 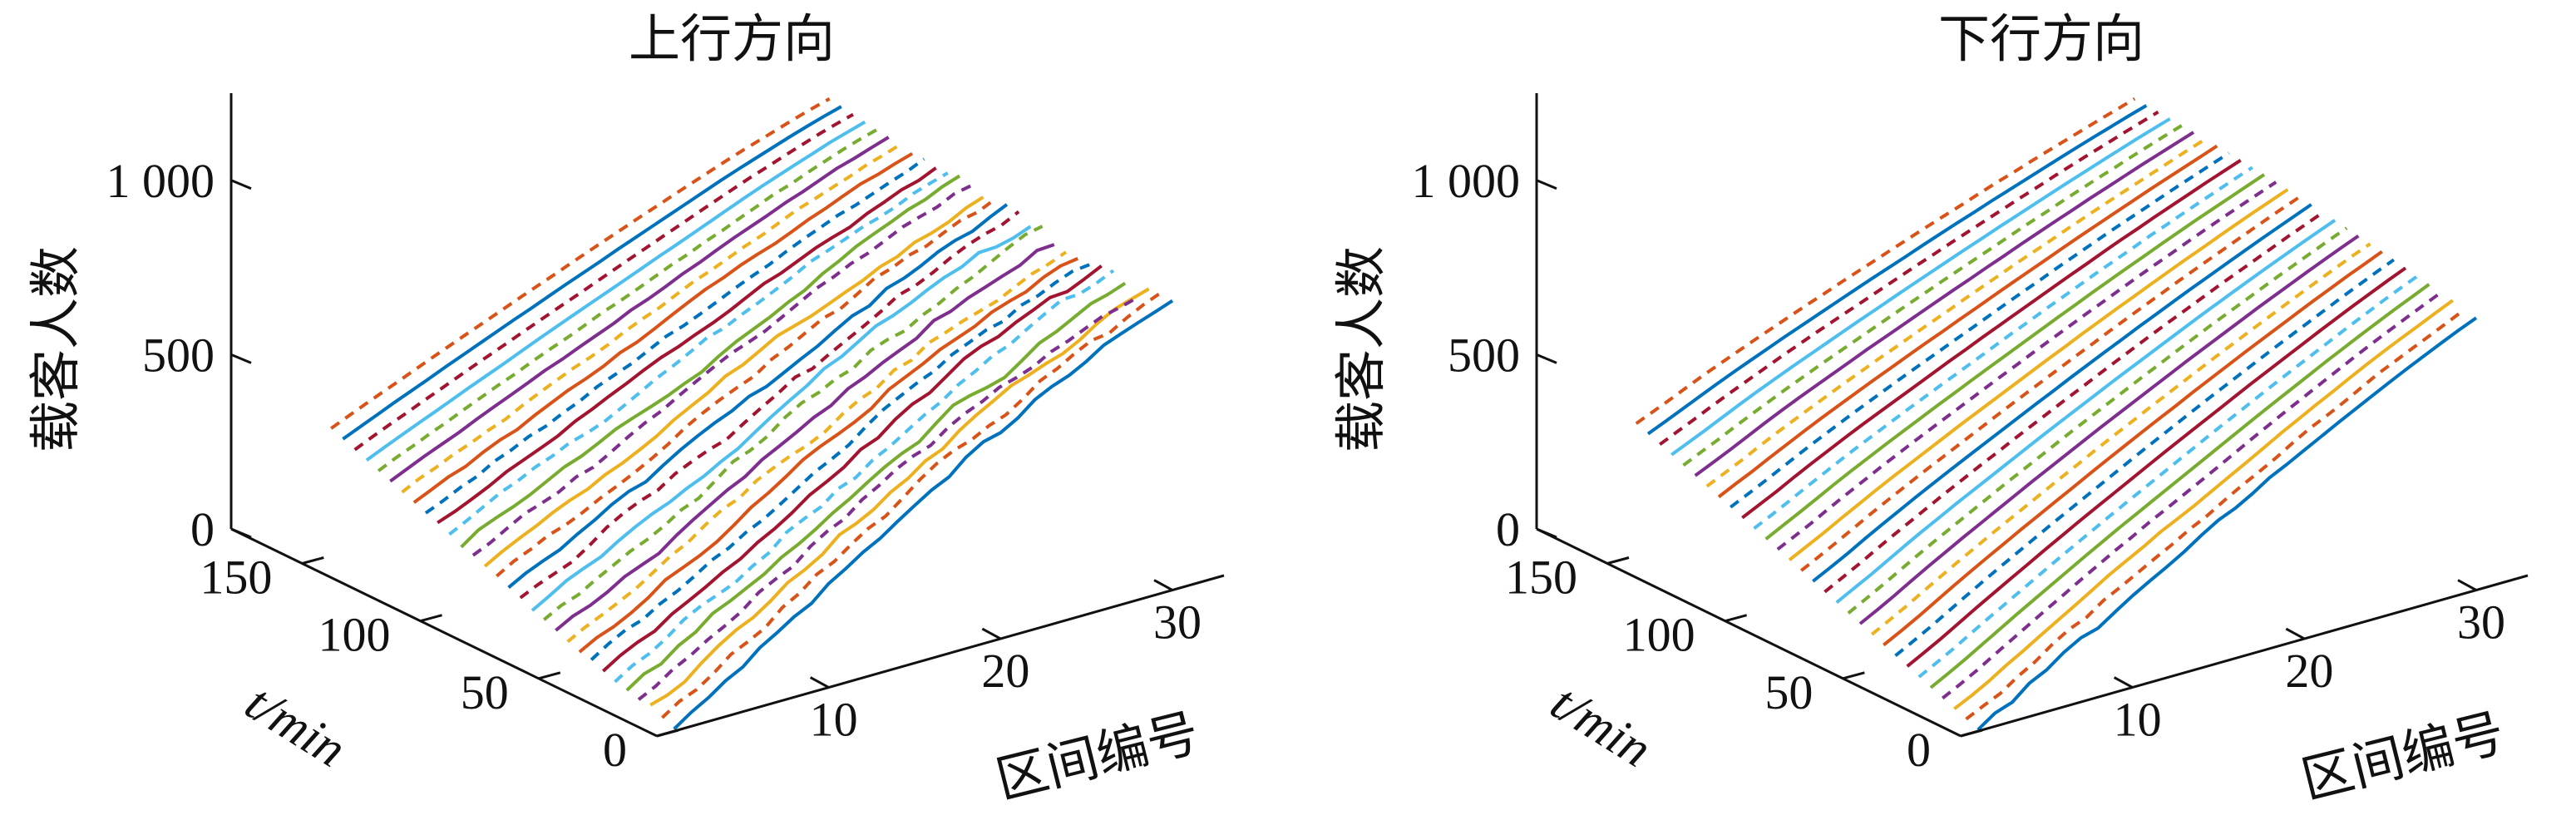 What do you see at coordinates (236, 578) in the screenshot?
I see `t-tick-label: 150` at bounding box center [236, 578].